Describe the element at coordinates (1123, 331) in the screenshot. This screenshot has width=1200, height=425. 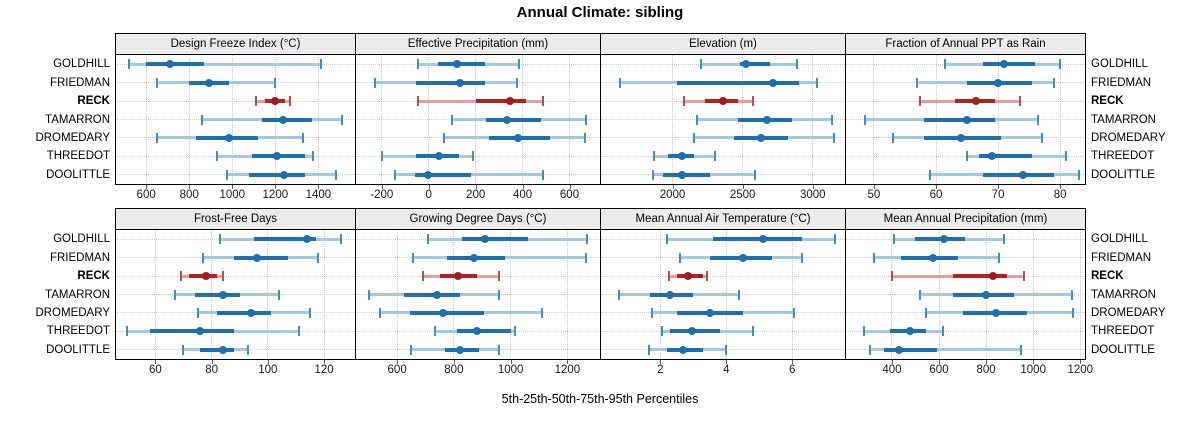
I see `station-label-right-threedot: THREEDOT` at that location.